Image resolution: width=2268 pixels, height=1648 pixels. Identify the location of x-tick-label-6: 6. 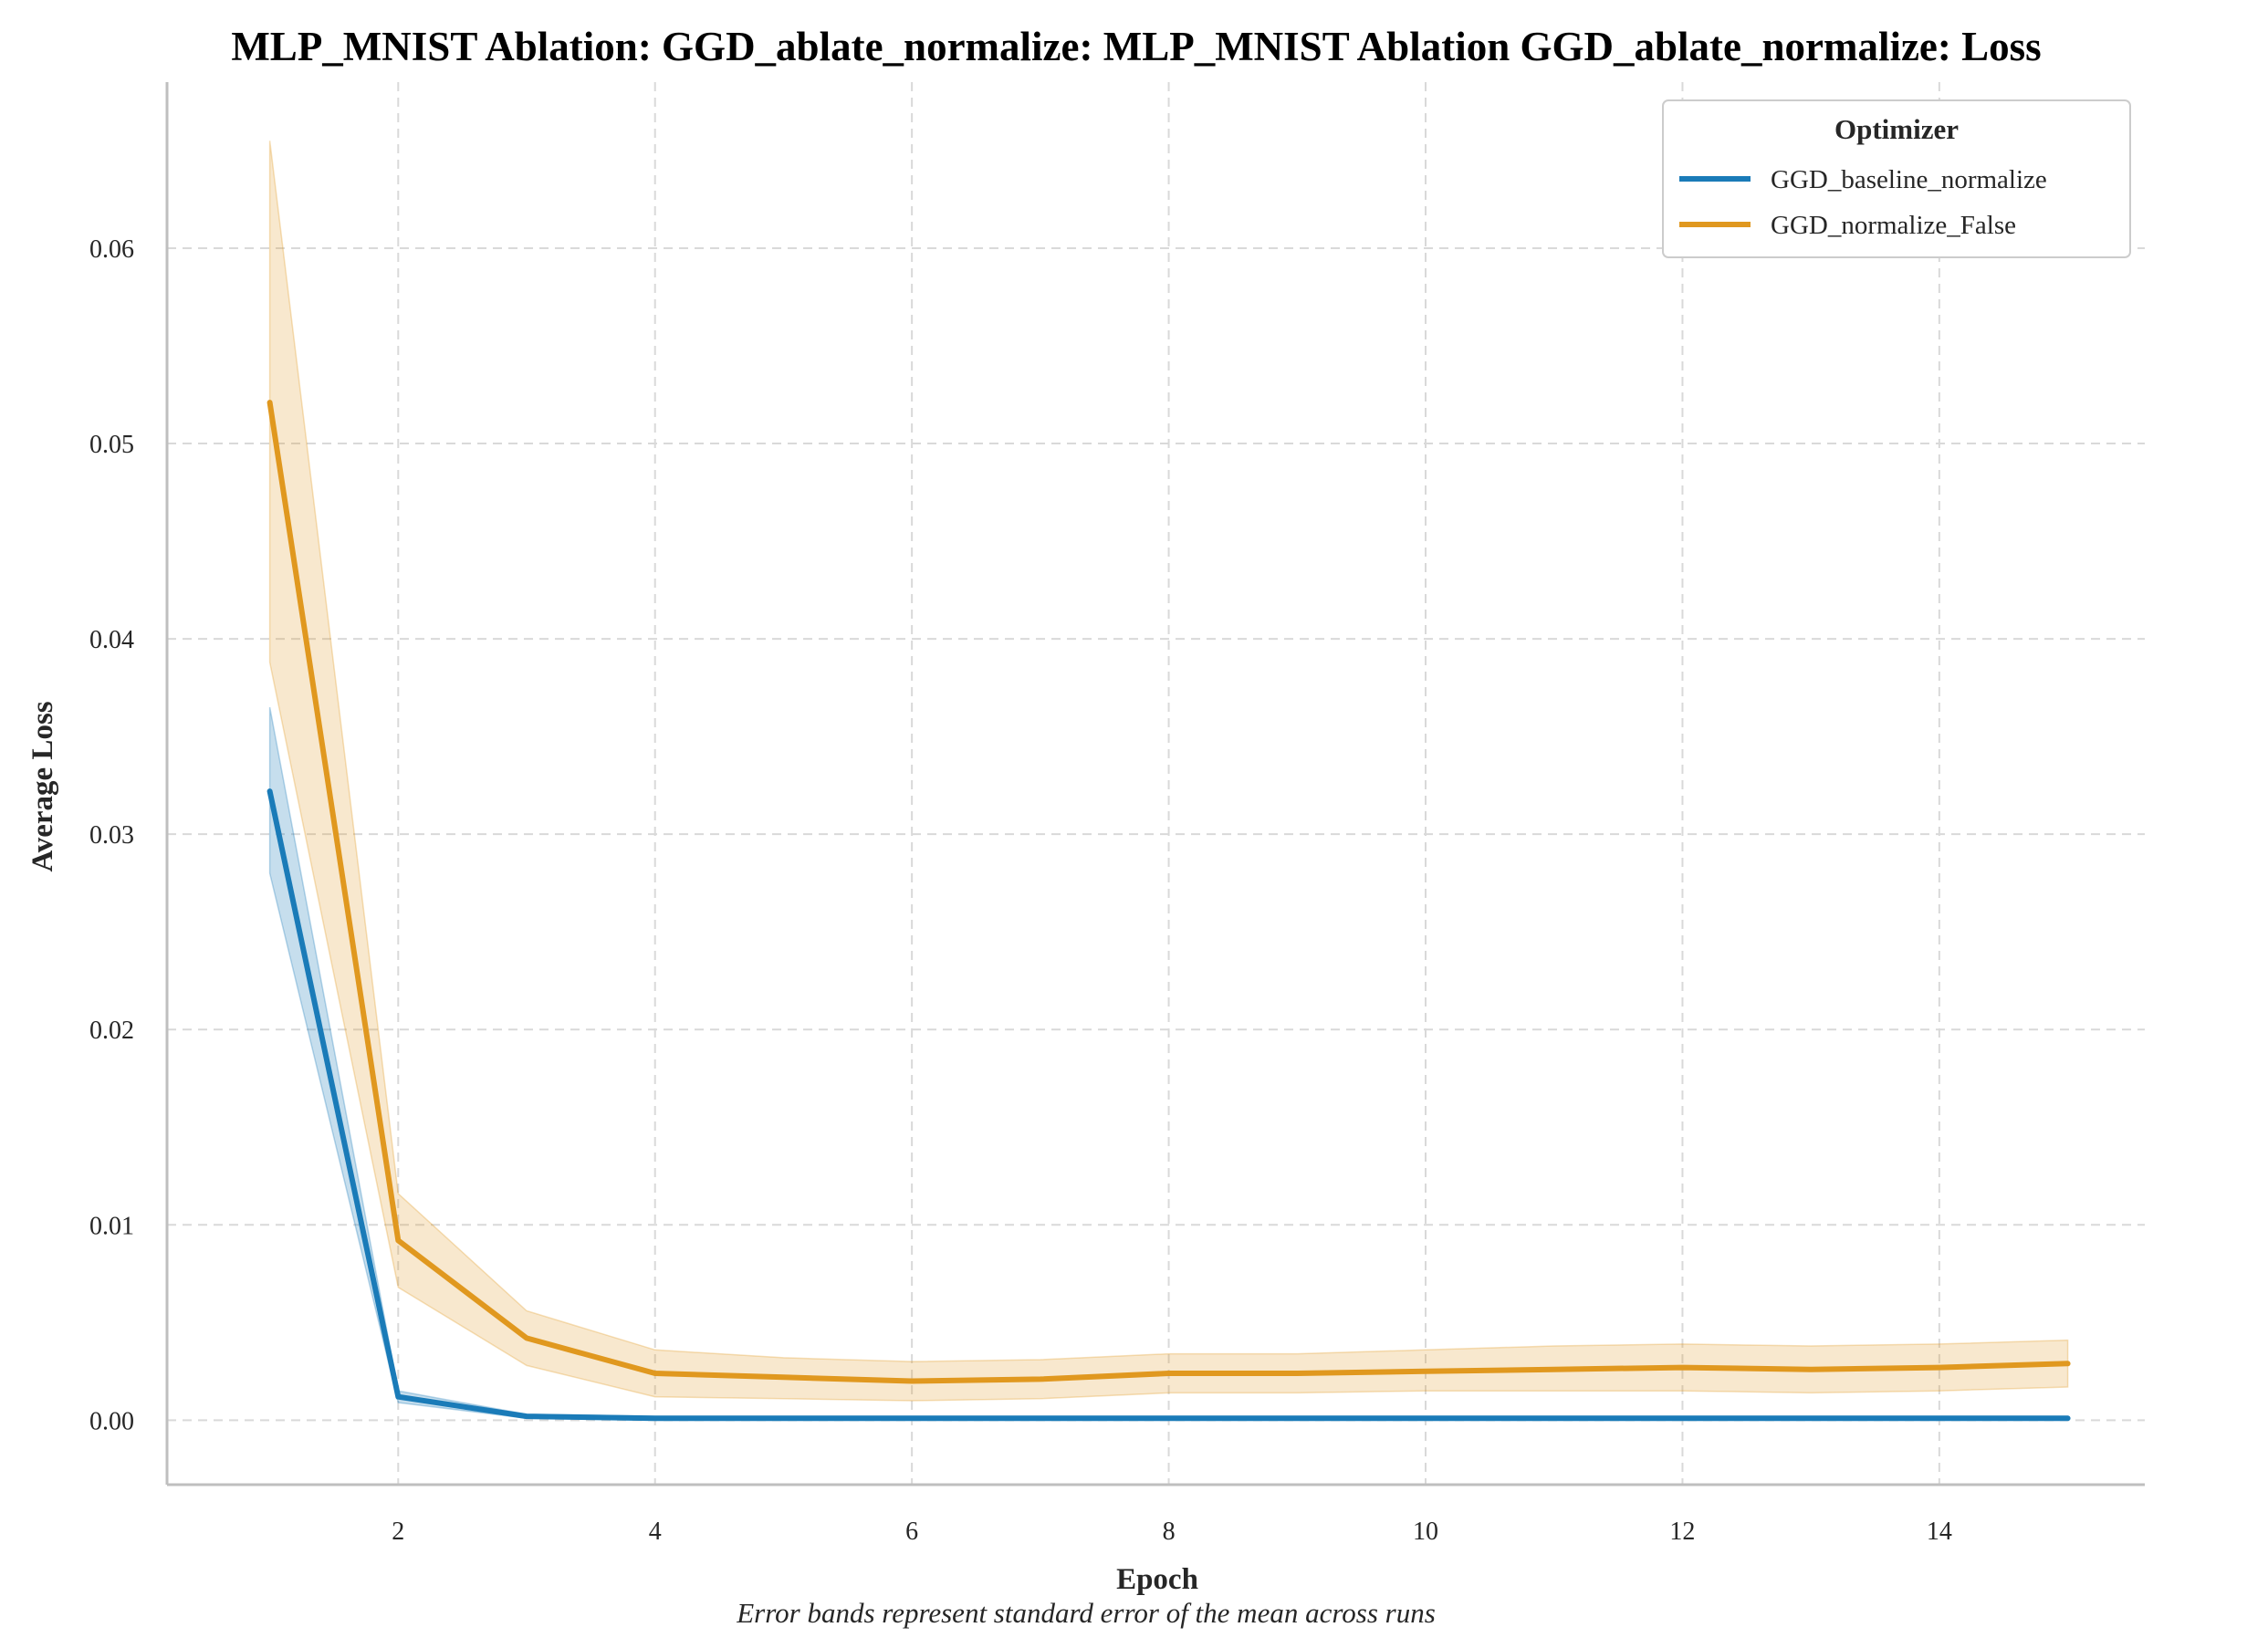
(911, 1532).